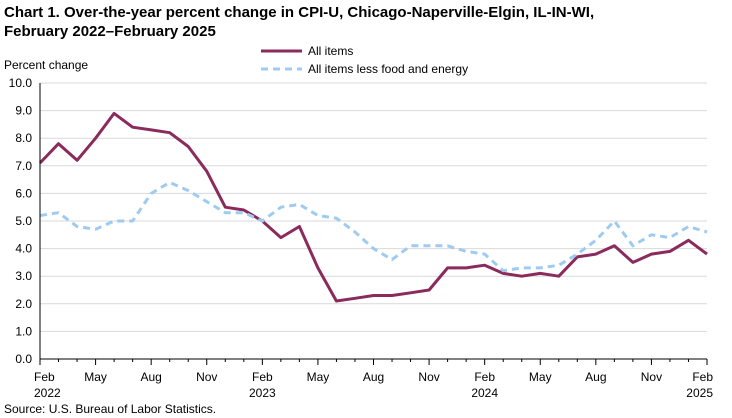 Image resolution: width=732 pixels, height=418 pixels. I want to click on x-tick-year-label: 2024, so click(484, 393).